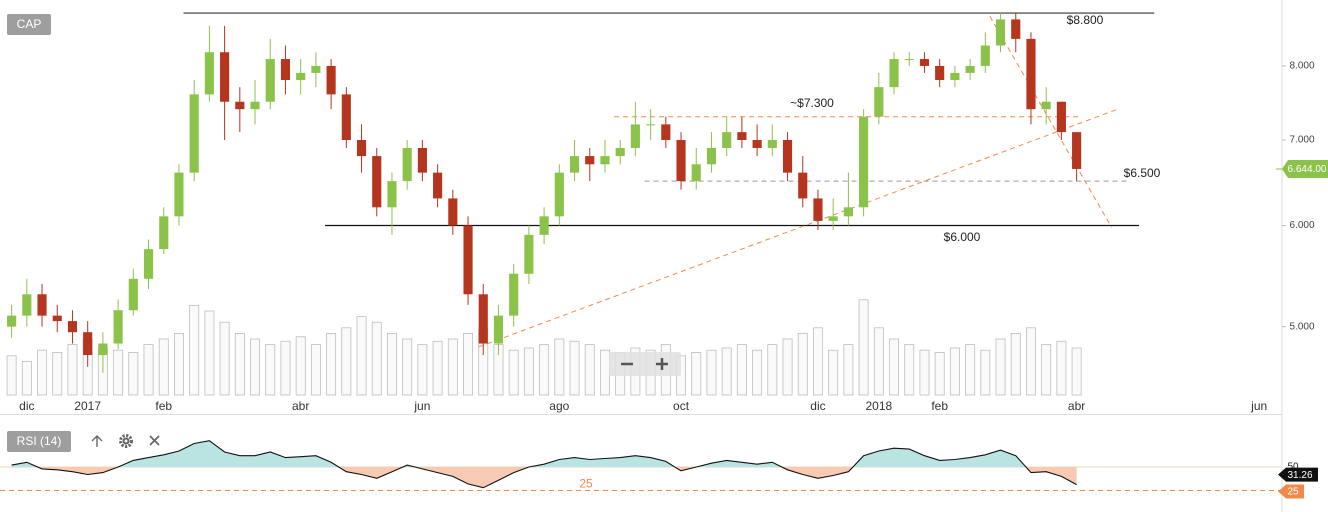 The width and height of the screenshot is (1328, 512). I want to click on x-tick-label: dic, so click(26, 406).